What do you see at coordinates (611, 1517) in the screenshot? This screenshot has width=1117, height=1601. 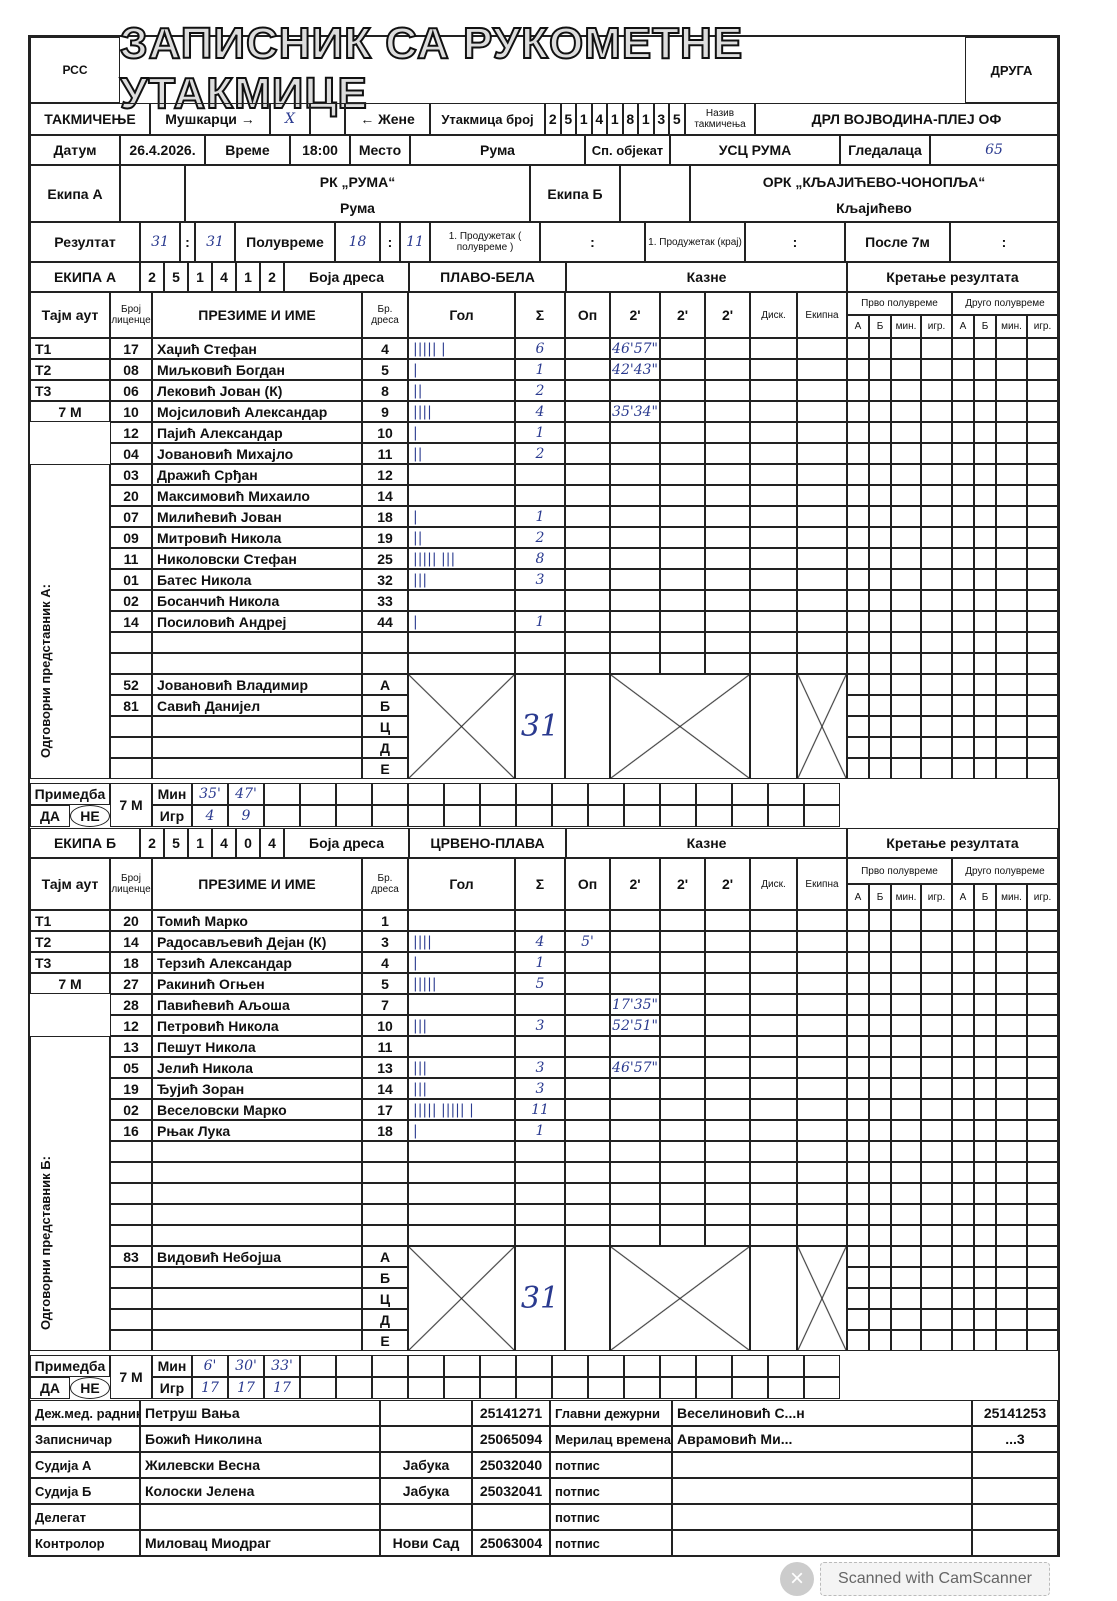 I see `staff-role2: потпис` at bounding box center [611, 1517].